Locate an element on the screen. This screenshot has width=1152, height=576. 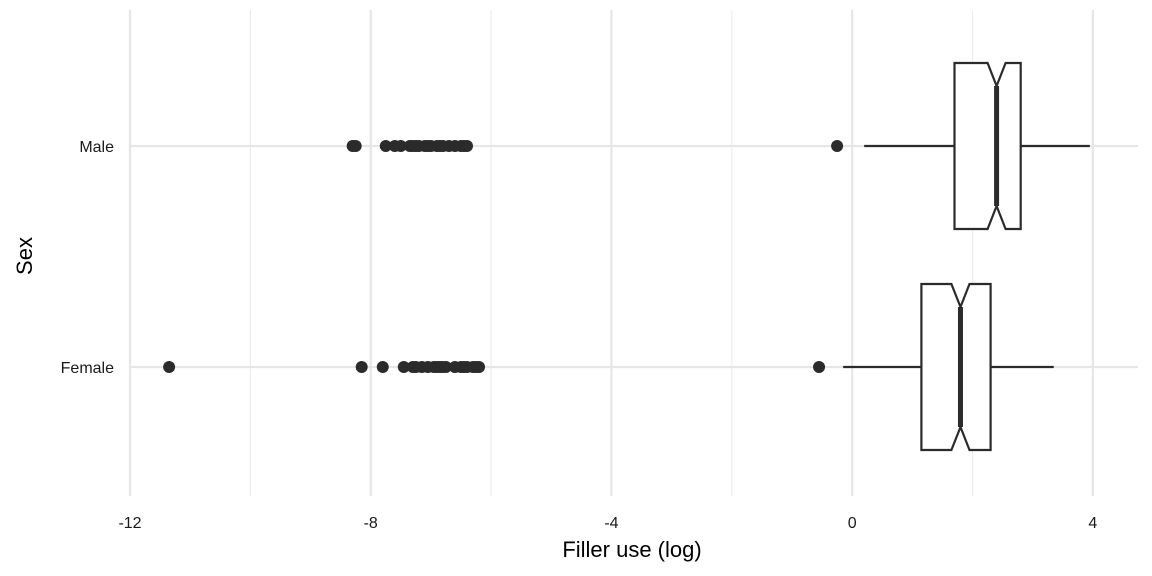
x-axis-title: Filler use (log) is located at coordinates (631, 549).